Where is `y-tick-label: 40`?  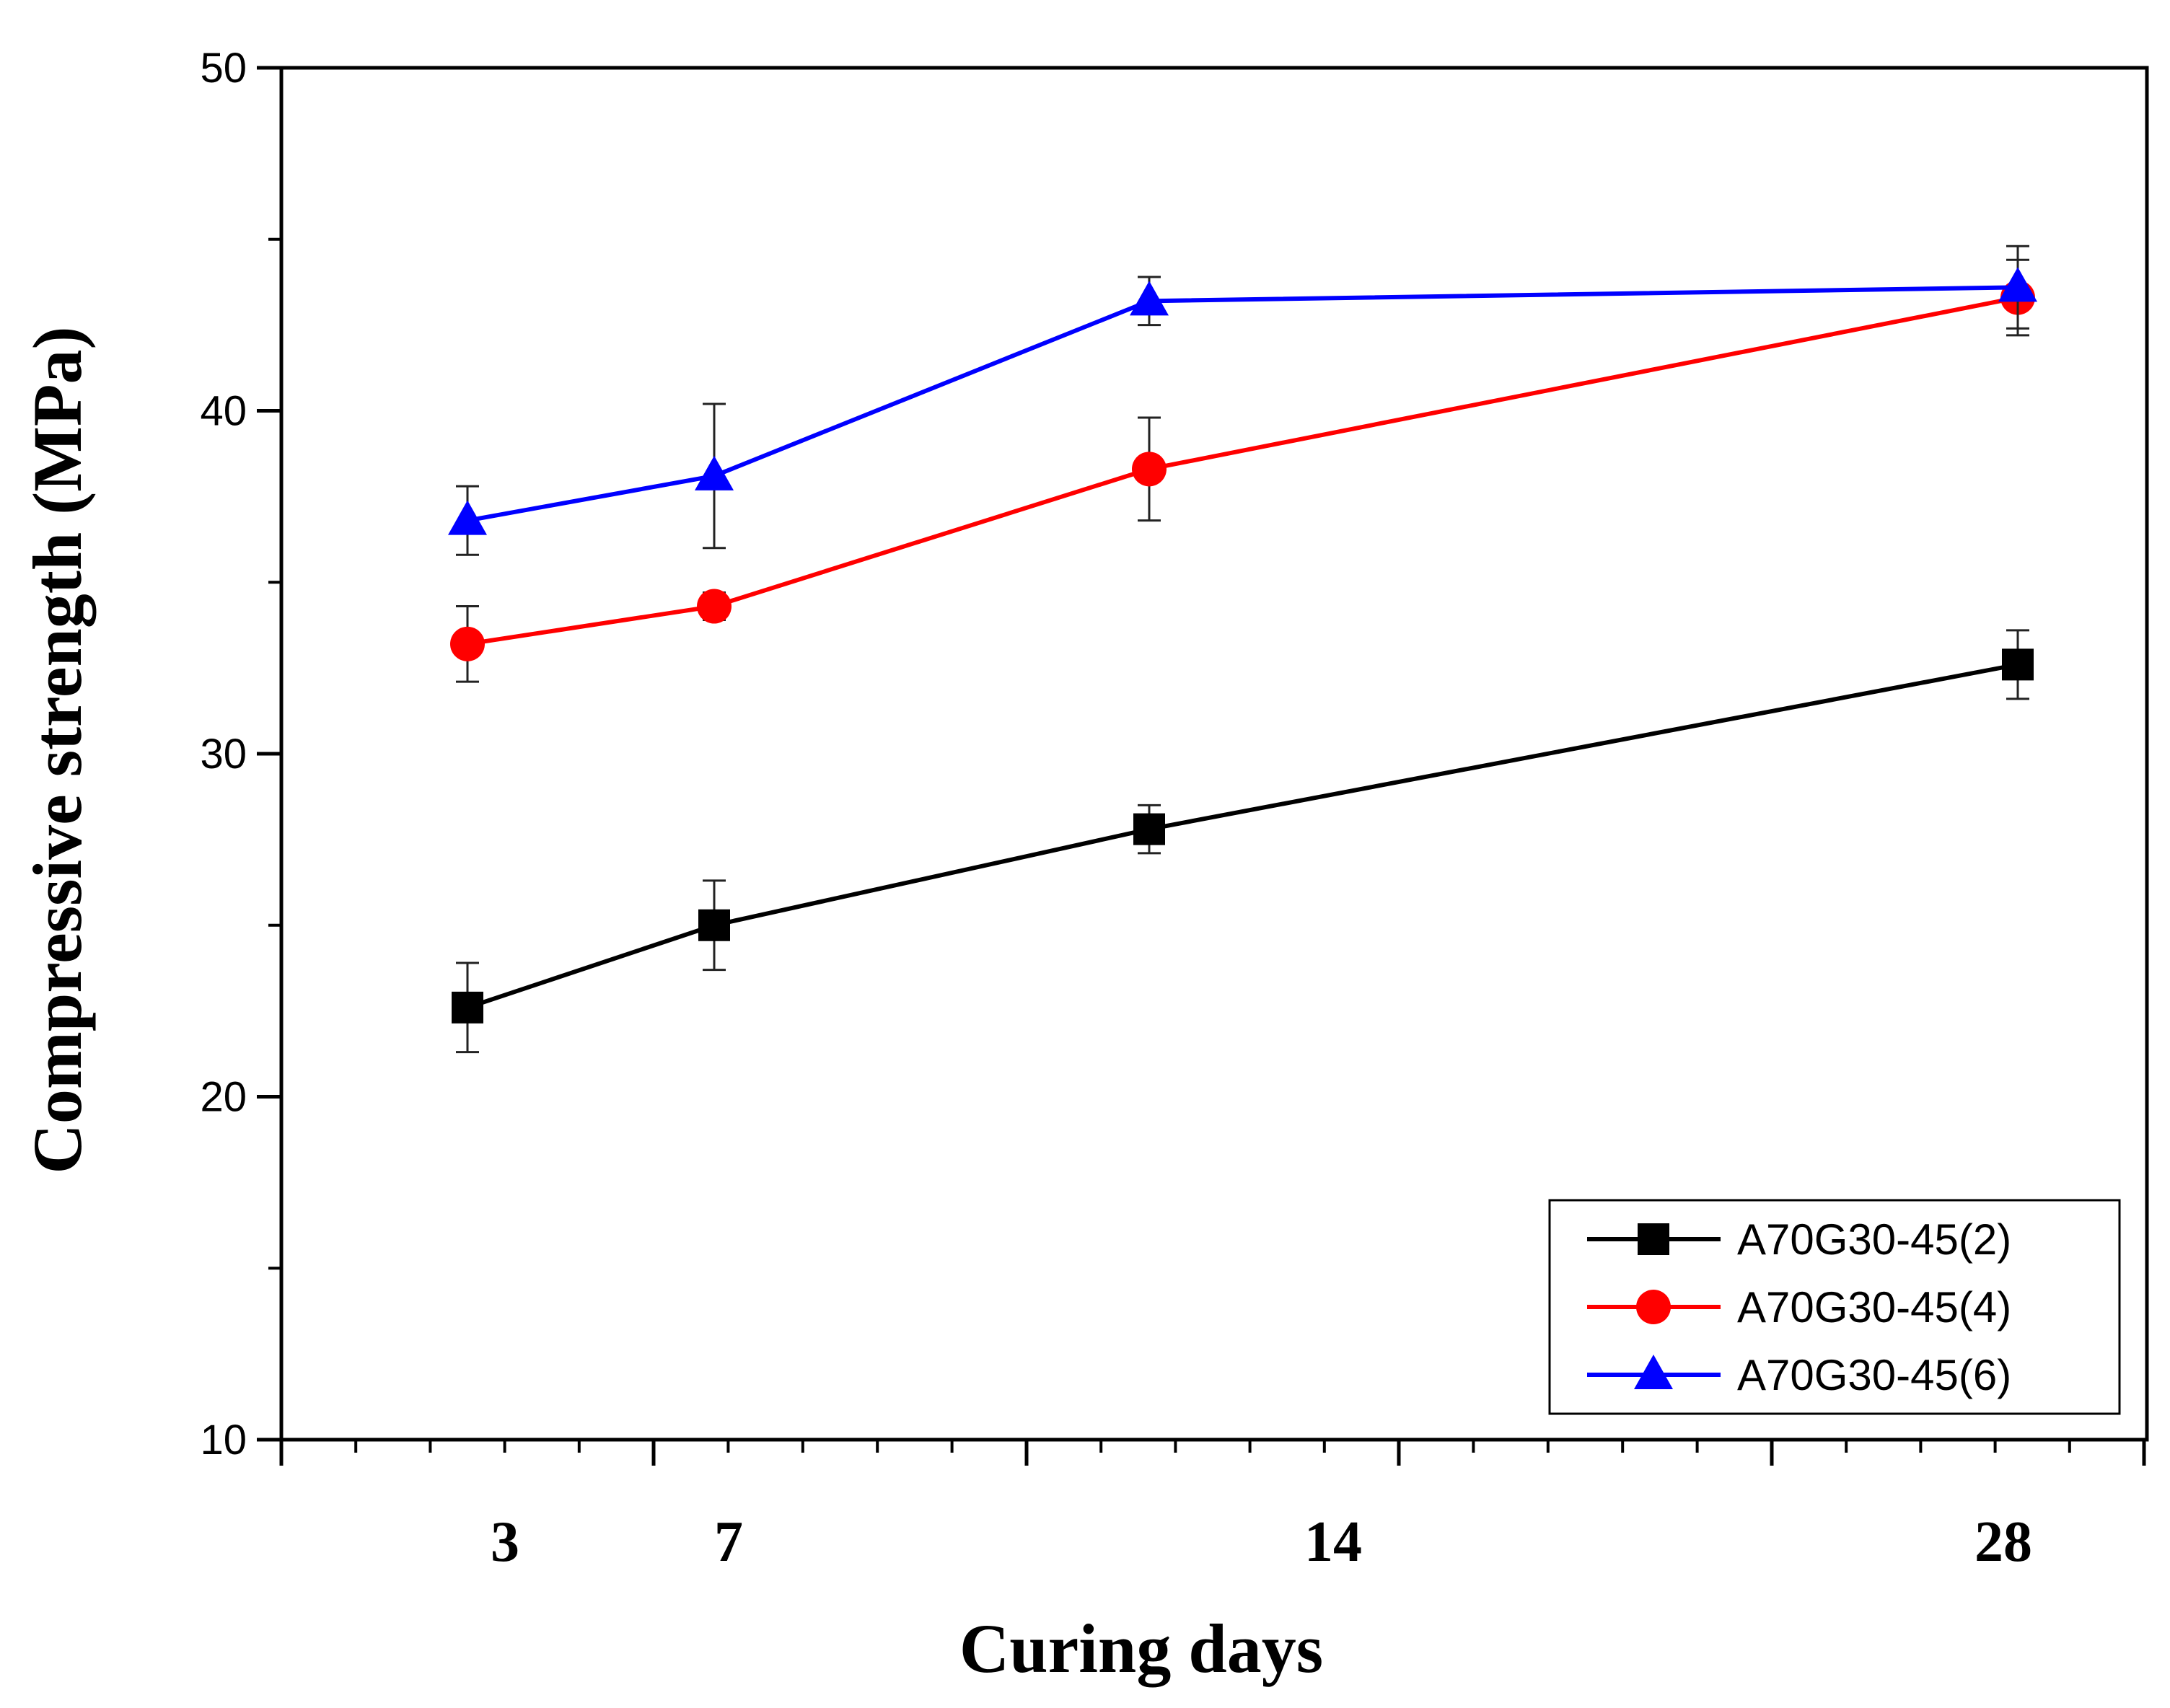 y-tick-label: 40 is located at coordinates (223, 411).